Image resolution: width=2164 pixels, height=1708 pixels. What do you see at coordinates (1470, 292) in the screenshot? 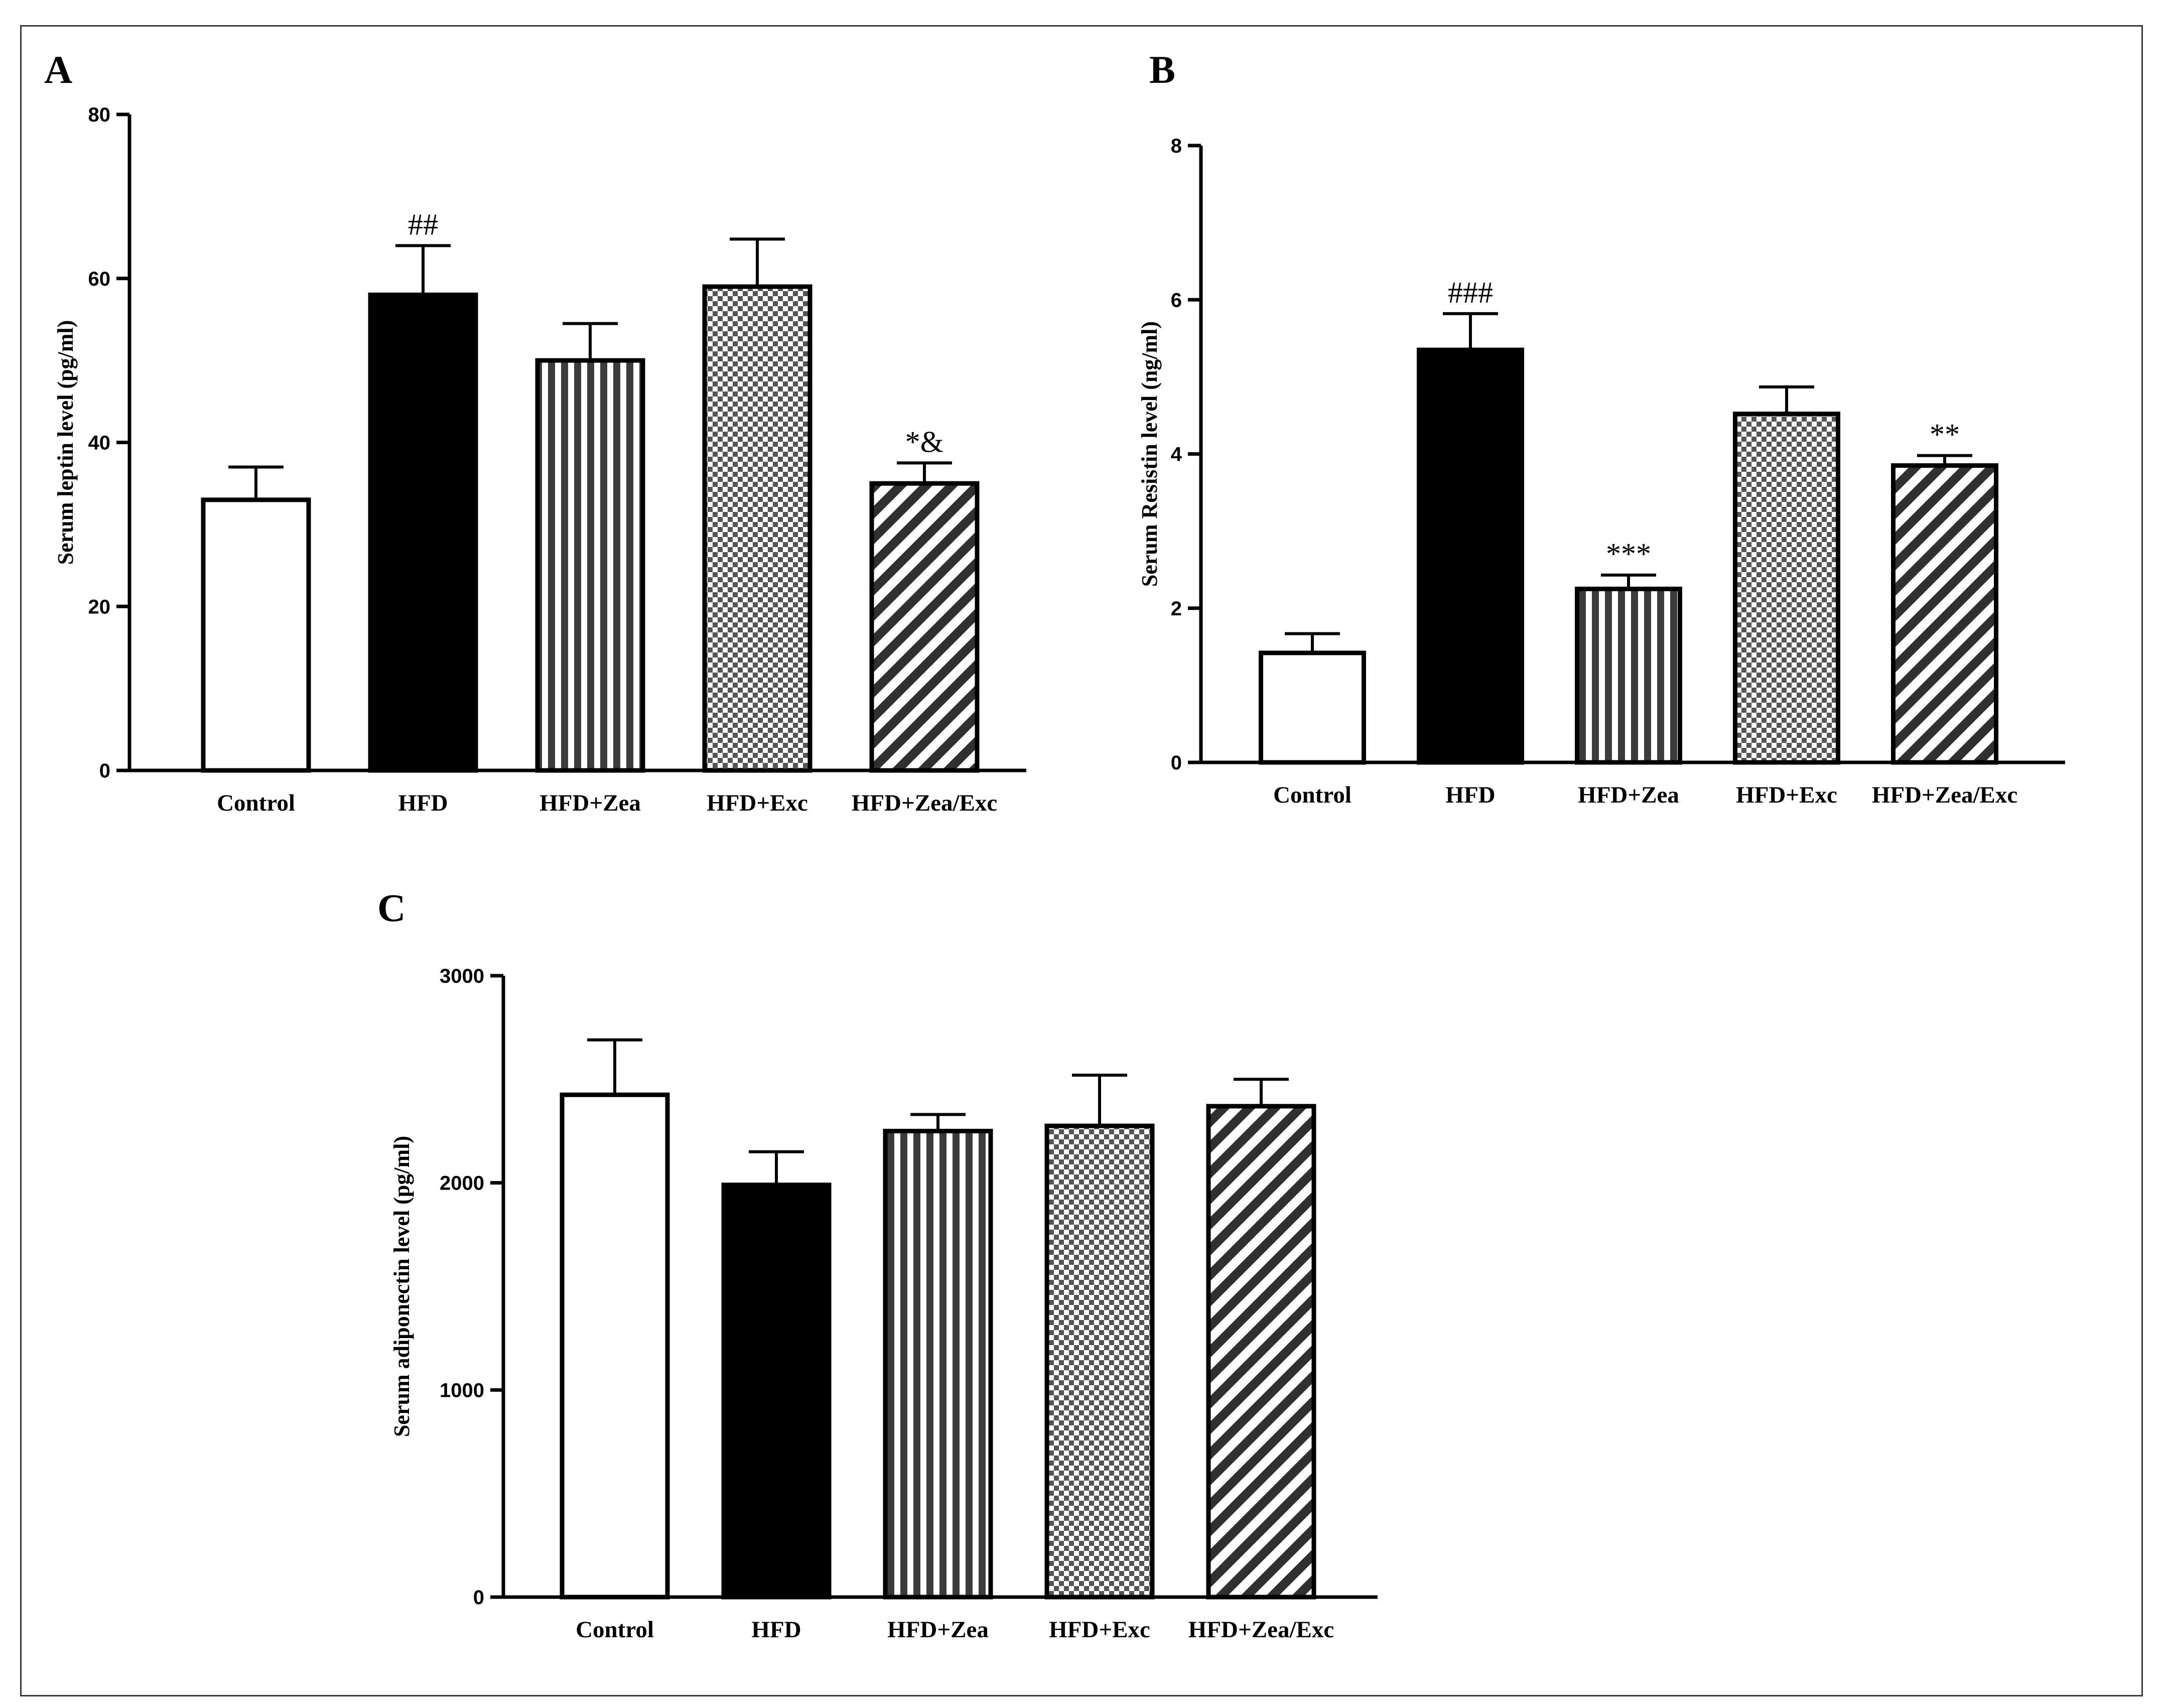
I see `significance-label: ###` at bounding box center [1470, 292].